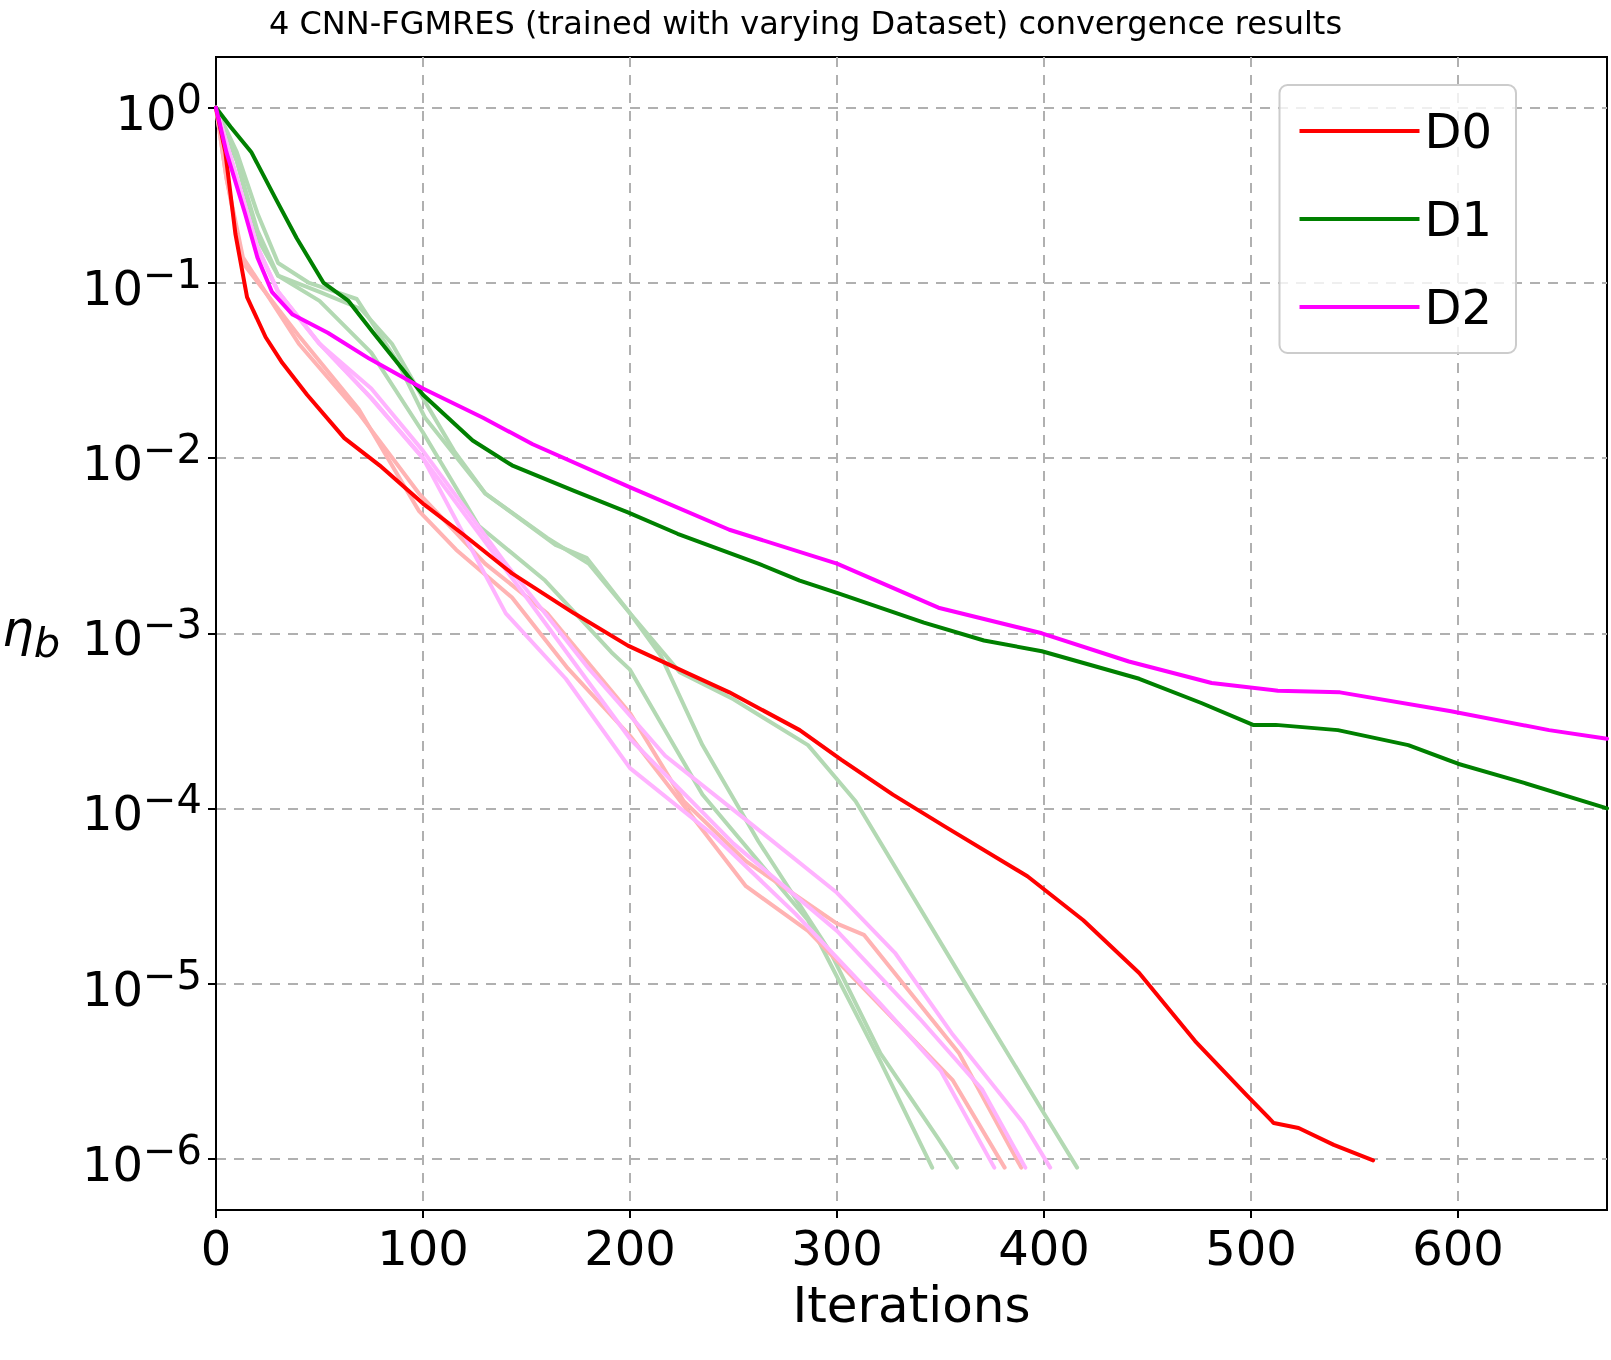 The width and height of the screenshot is (1611, 1360). I want to click on x-tick-label: 0, so click(216, 1248).